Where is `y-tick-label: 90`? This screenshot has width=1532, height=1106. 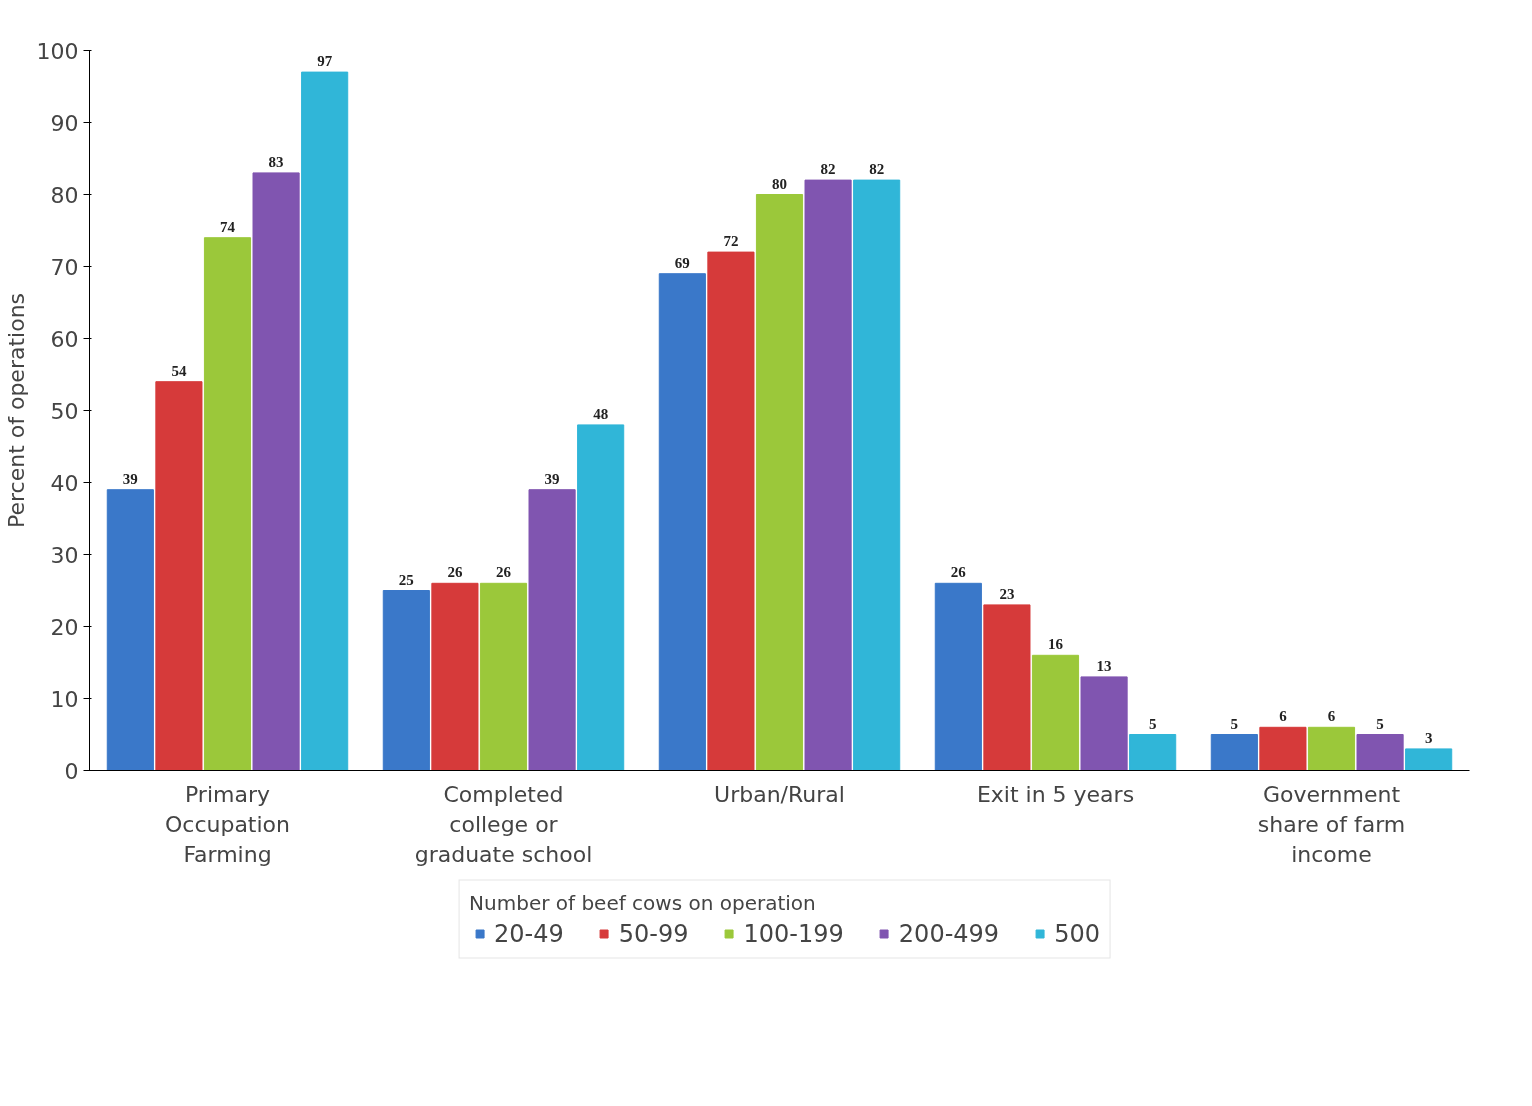
y-tick-label: 90 is located at coordinates (64, 123).